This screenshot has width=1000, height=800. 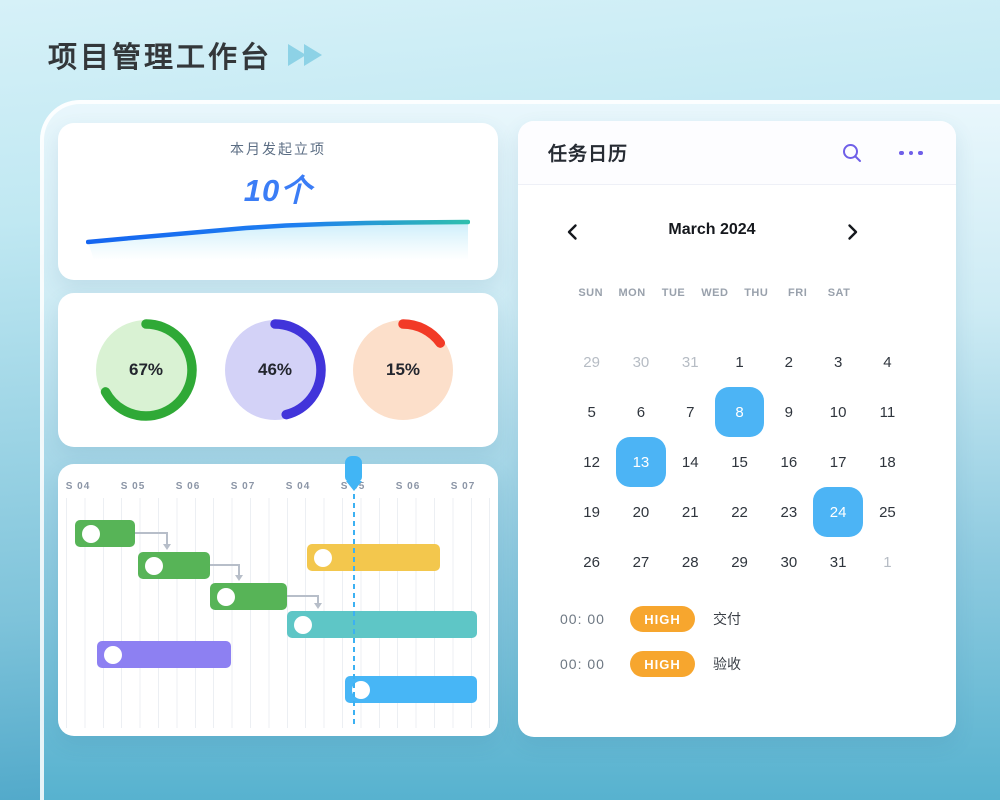 I want to click on calendar-day: 12, so click(x=591, y=462).